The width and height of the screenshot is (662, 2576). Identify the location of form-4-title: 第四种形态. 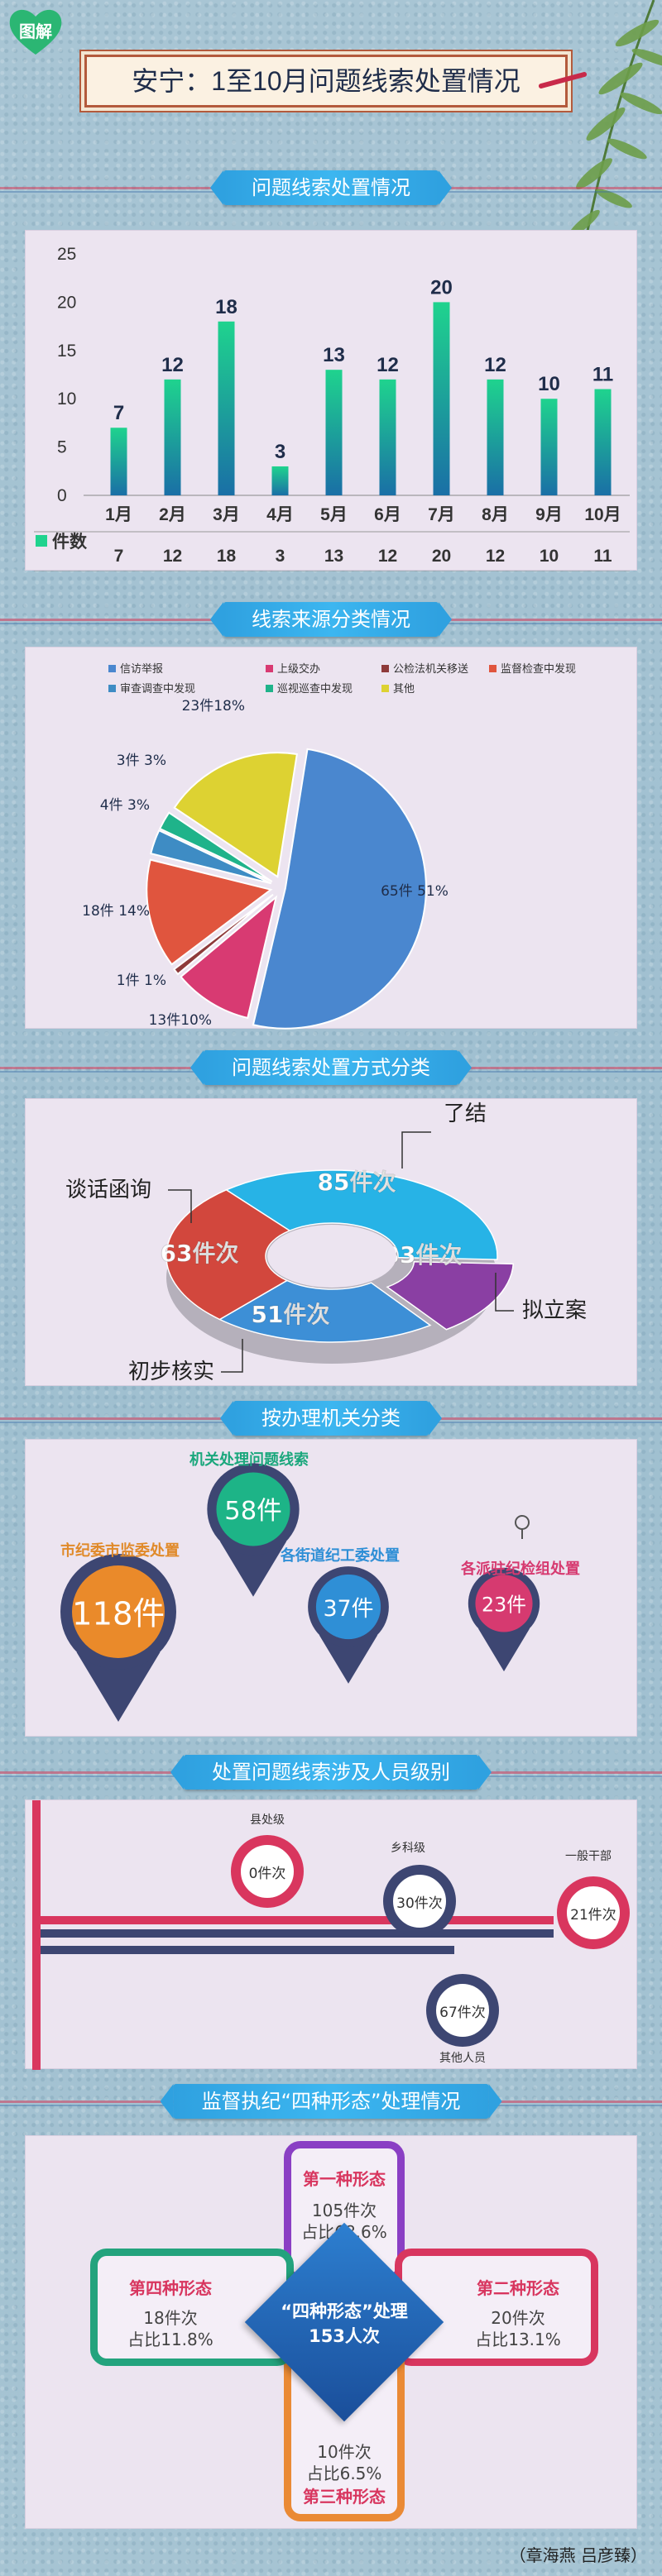
(170, 2288).